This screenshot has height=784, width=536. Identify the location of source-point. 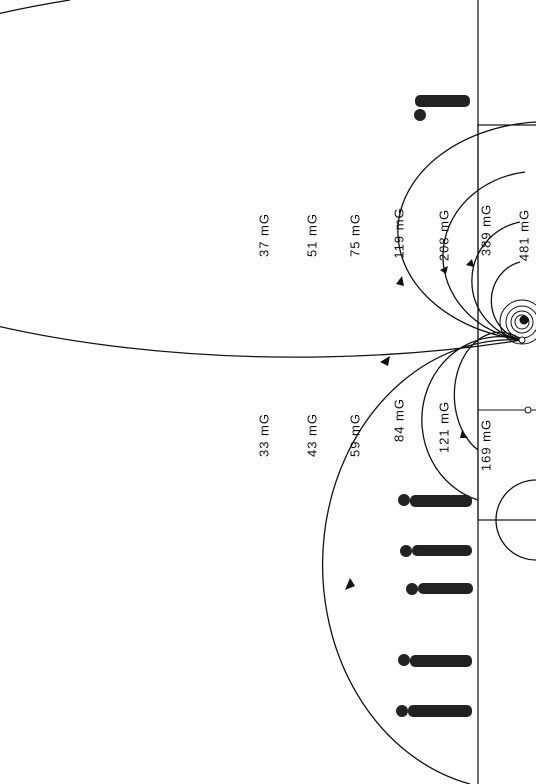
(522, 340).